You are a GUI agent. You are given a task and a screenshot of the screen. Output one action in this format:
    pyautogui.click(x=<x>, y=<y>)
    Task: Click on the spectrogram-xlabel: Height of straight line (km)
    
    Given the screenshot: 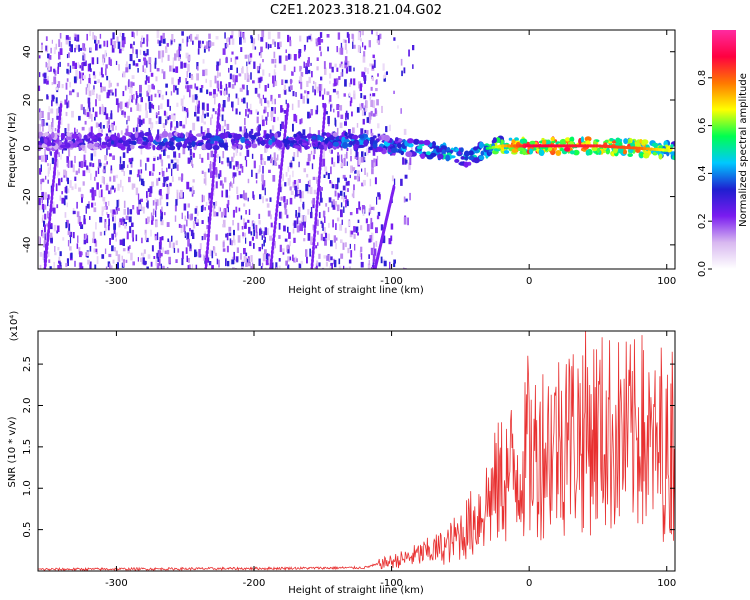 What is the action you would take?
    pyautogui.click(x=356, y=290)
    